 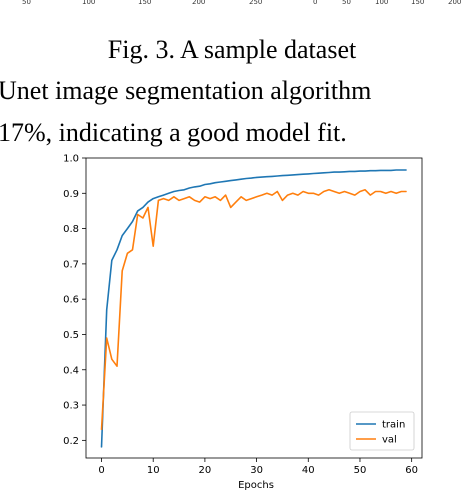 What do you see at coordinates (71, 406) in the screenshot?
I see `y-tick-label: 0.3` at bounding box center [71, 406].